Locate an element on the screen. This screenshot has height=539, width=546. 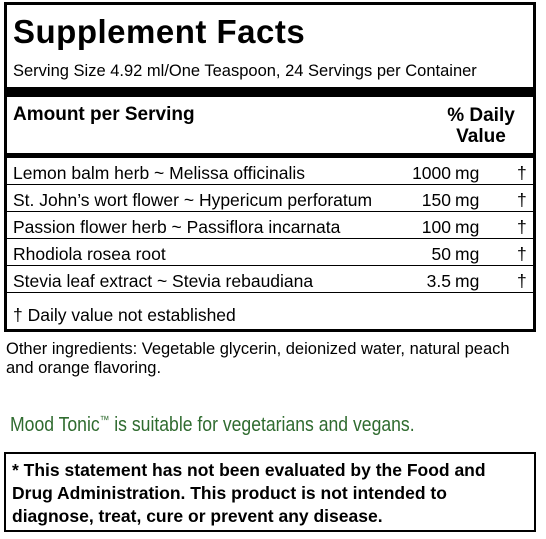
ingredient-name: Rhodiola rosea root is located at coordinates (89, 254).